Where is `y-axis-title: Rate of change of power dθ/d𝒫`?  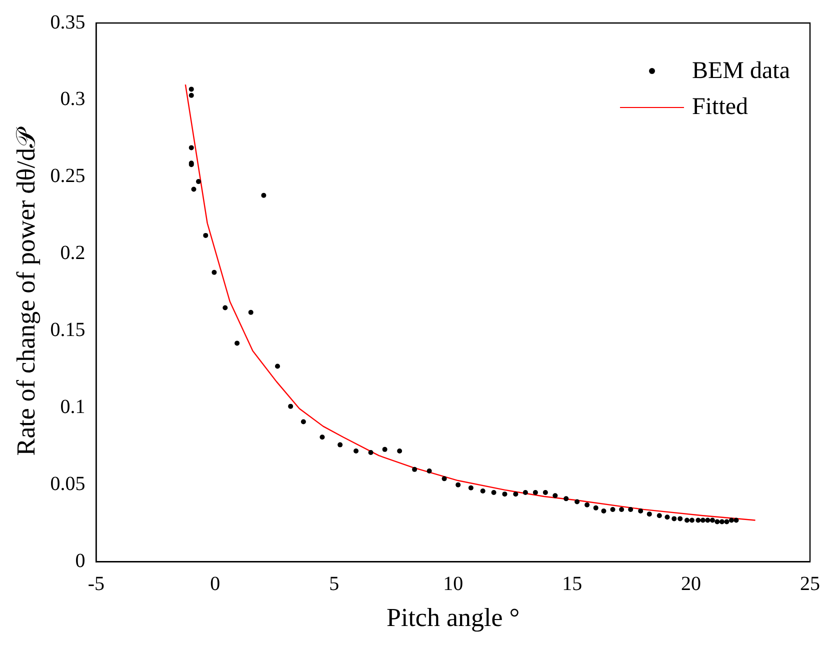 y-axis-title: Rate of change of power dθ/d𝒫 is located at coordinates (25, 291).